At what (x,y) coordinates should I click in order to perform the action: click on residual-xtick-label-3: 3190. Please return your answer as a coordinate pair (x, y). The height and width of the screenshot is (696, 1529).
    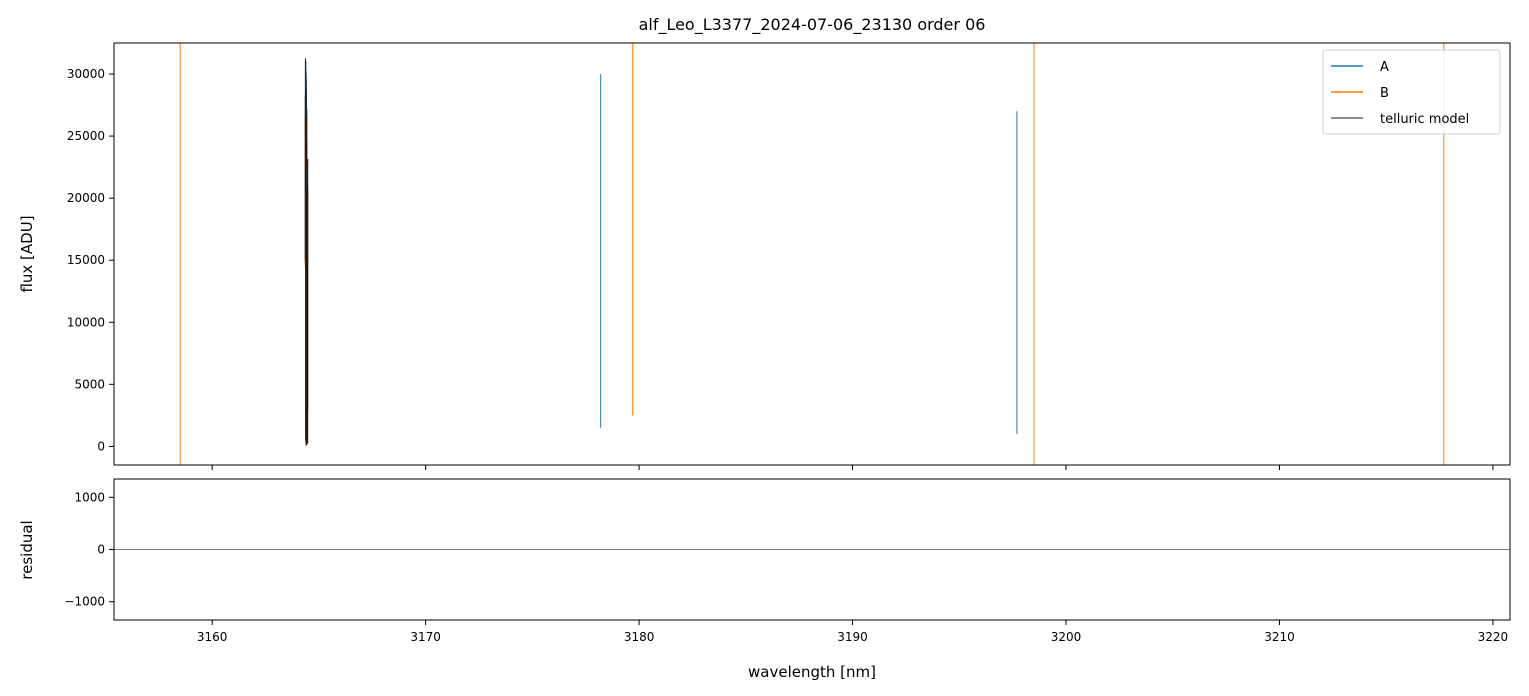
    Looking at the image, I should click on (852, 637).